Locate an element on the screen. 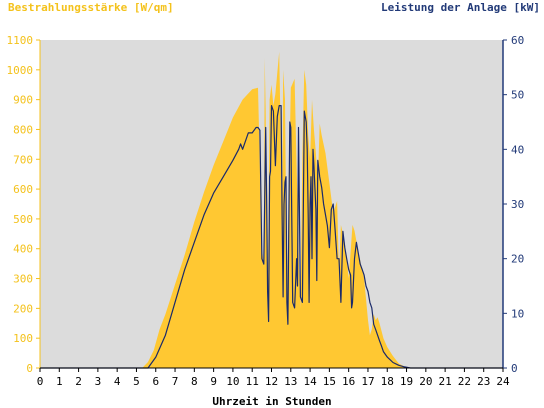 This screenshot has width=544, height=408. right-tick-label: 20 is located at coordinates (517, 259).